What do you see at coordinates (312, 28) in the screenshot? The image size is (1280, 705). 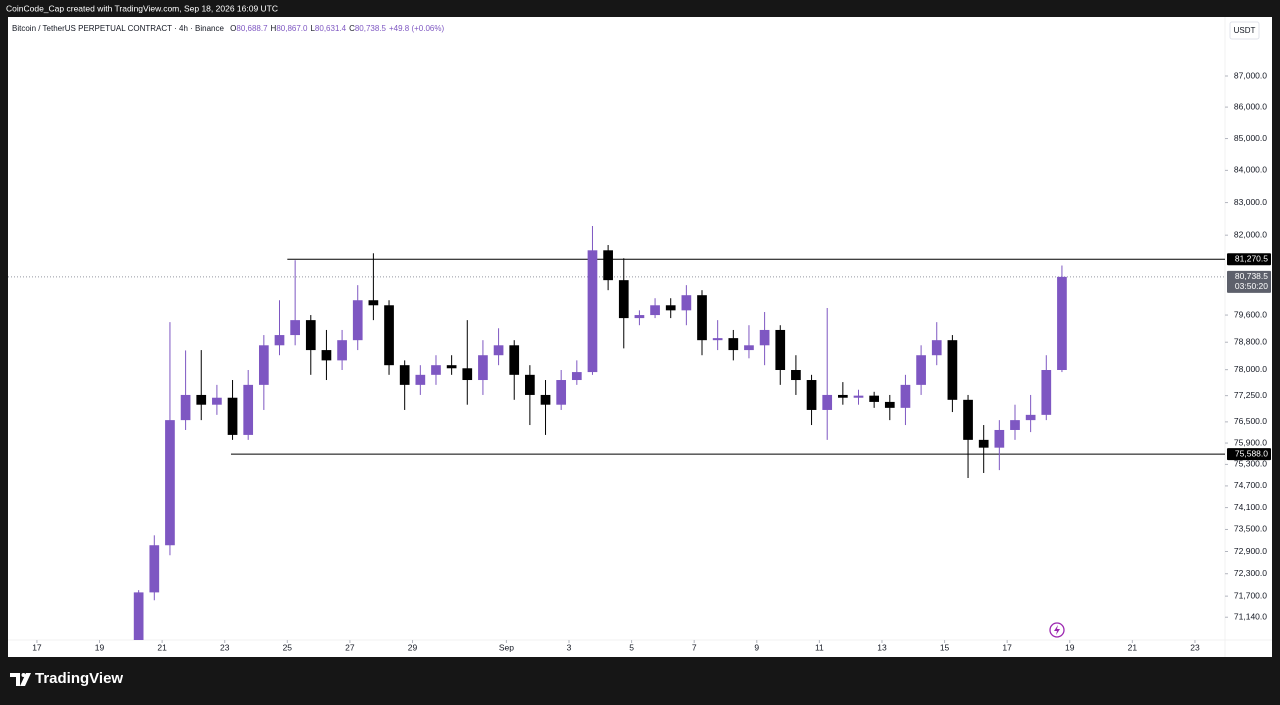 I see `legend-key: L` at bounding box center [312, 28].